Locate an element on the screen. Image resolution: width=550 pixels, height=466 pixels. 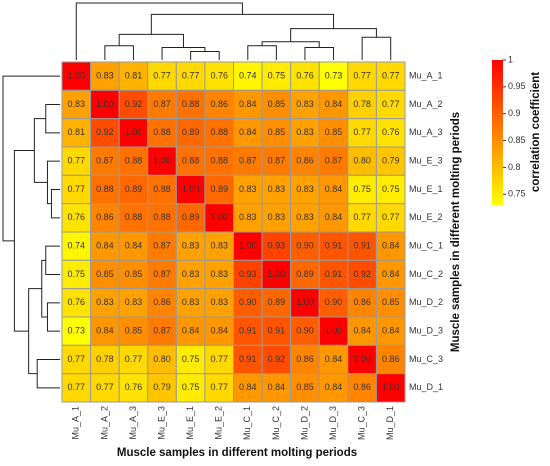
column-label: Mu_A_3 is located at coordinates (133, 423).